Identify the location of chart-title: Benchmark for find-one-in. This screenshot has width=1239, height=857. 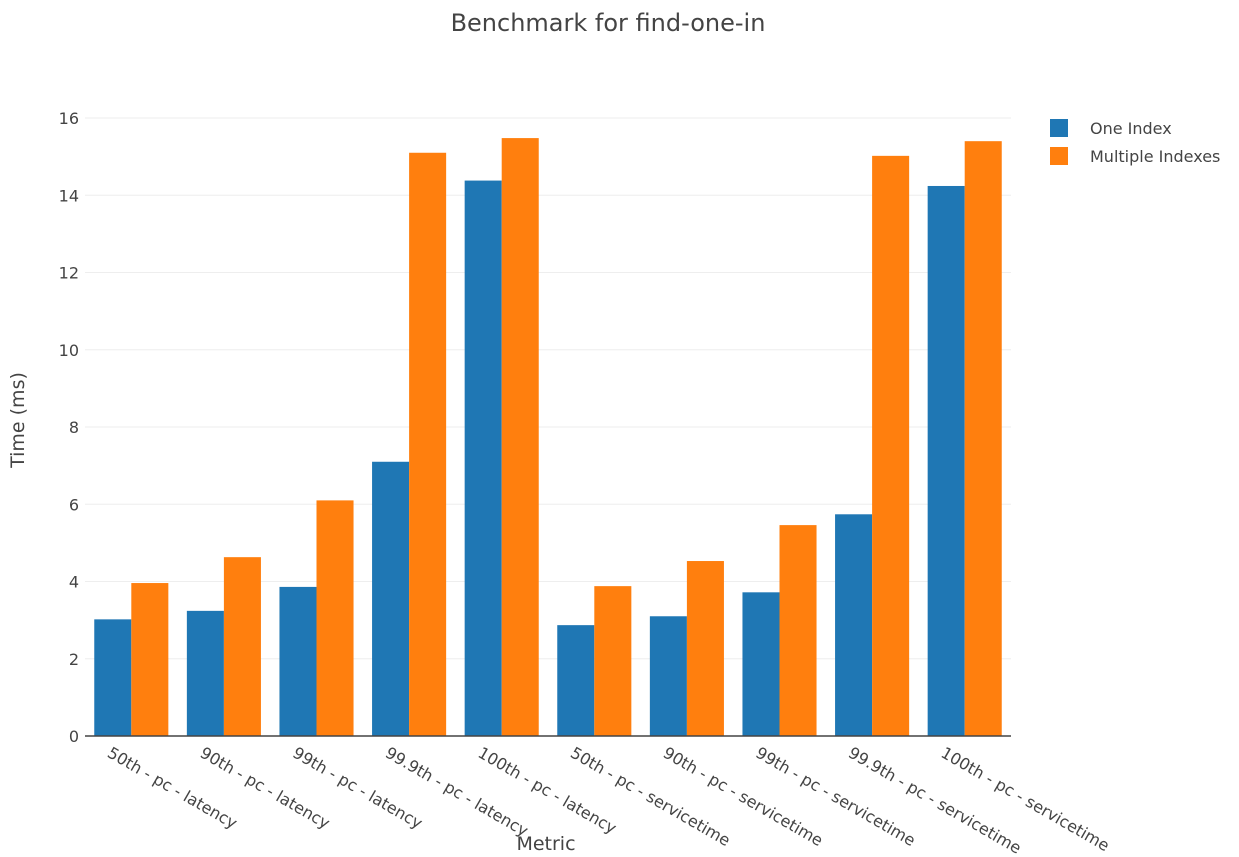
(608, 23).